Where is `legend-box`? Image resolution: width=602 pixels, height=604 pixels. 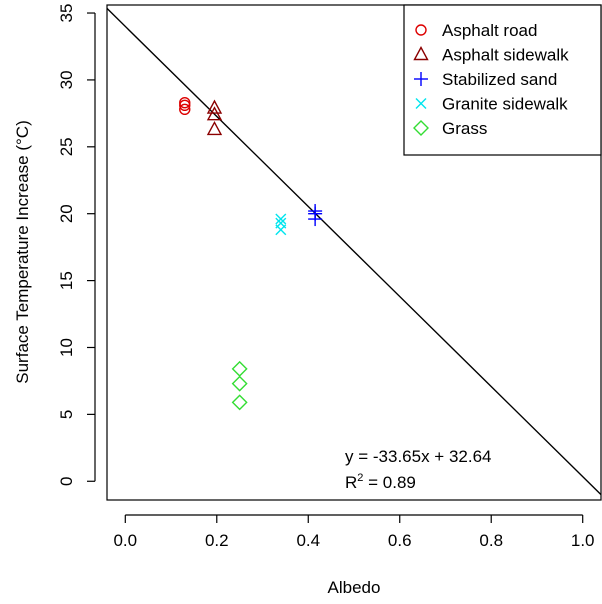
legend-box is located at coordinates (502, 80).